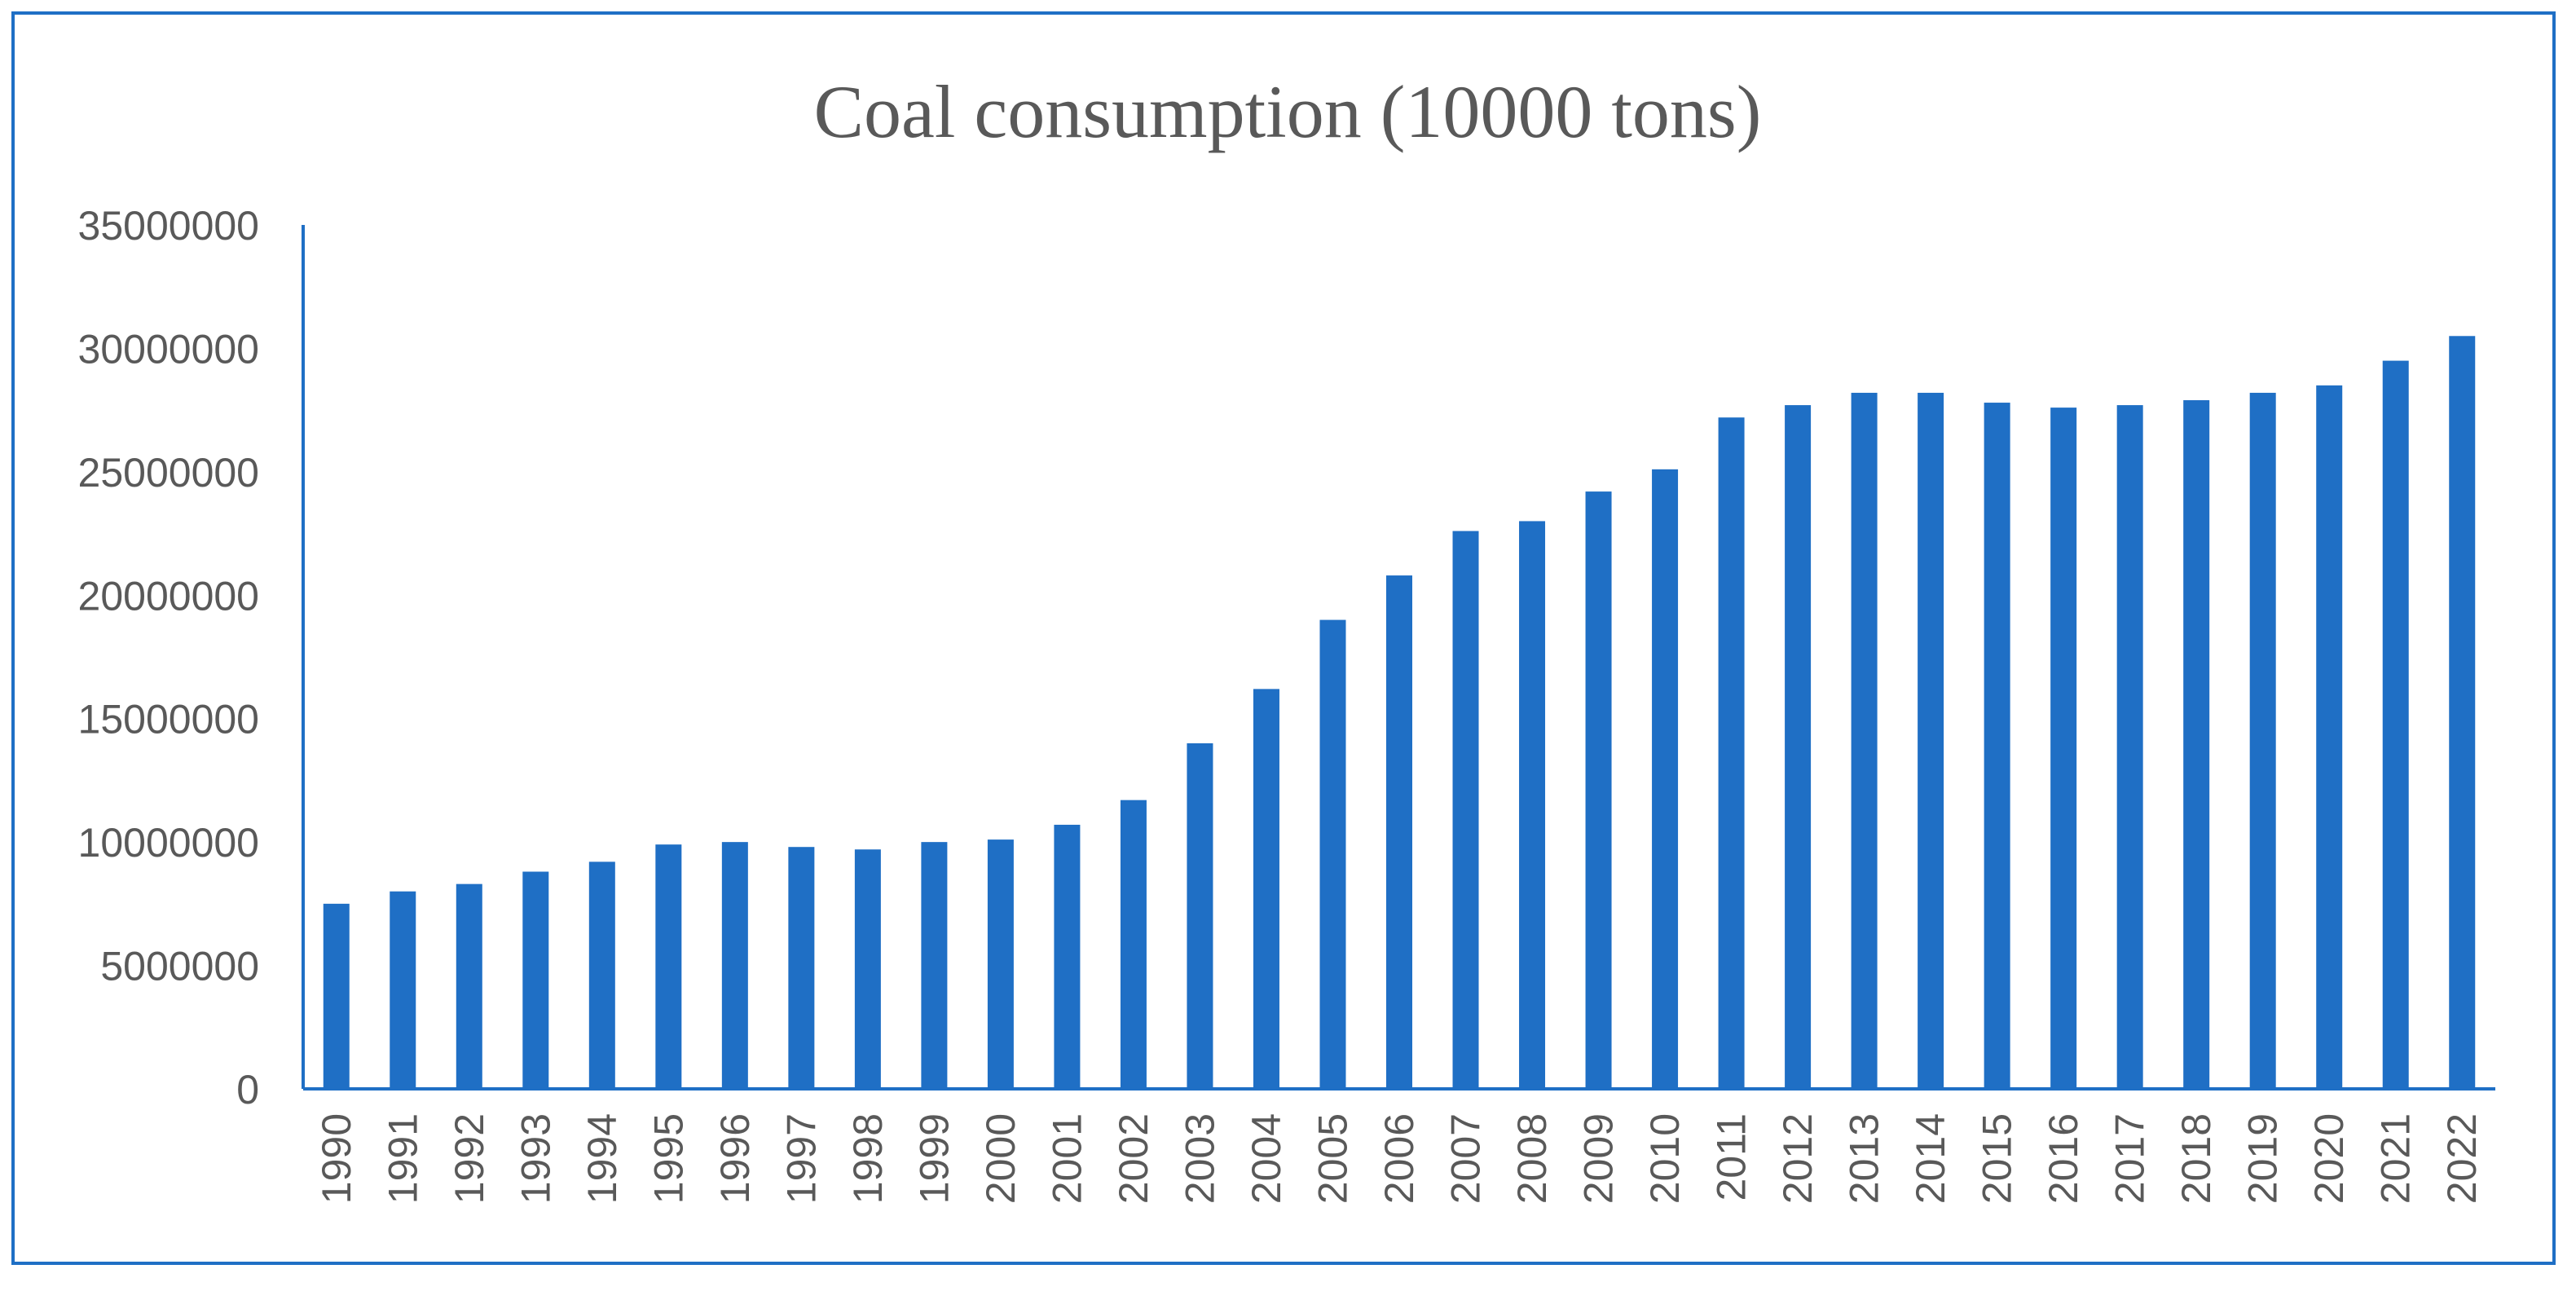 The width and height of the screenshot is (2576, 1291). What do you see at coordinates (169, 719) in the screenshot?
I see `y-tick-label: 15000000` at bounding box center [169, 719].